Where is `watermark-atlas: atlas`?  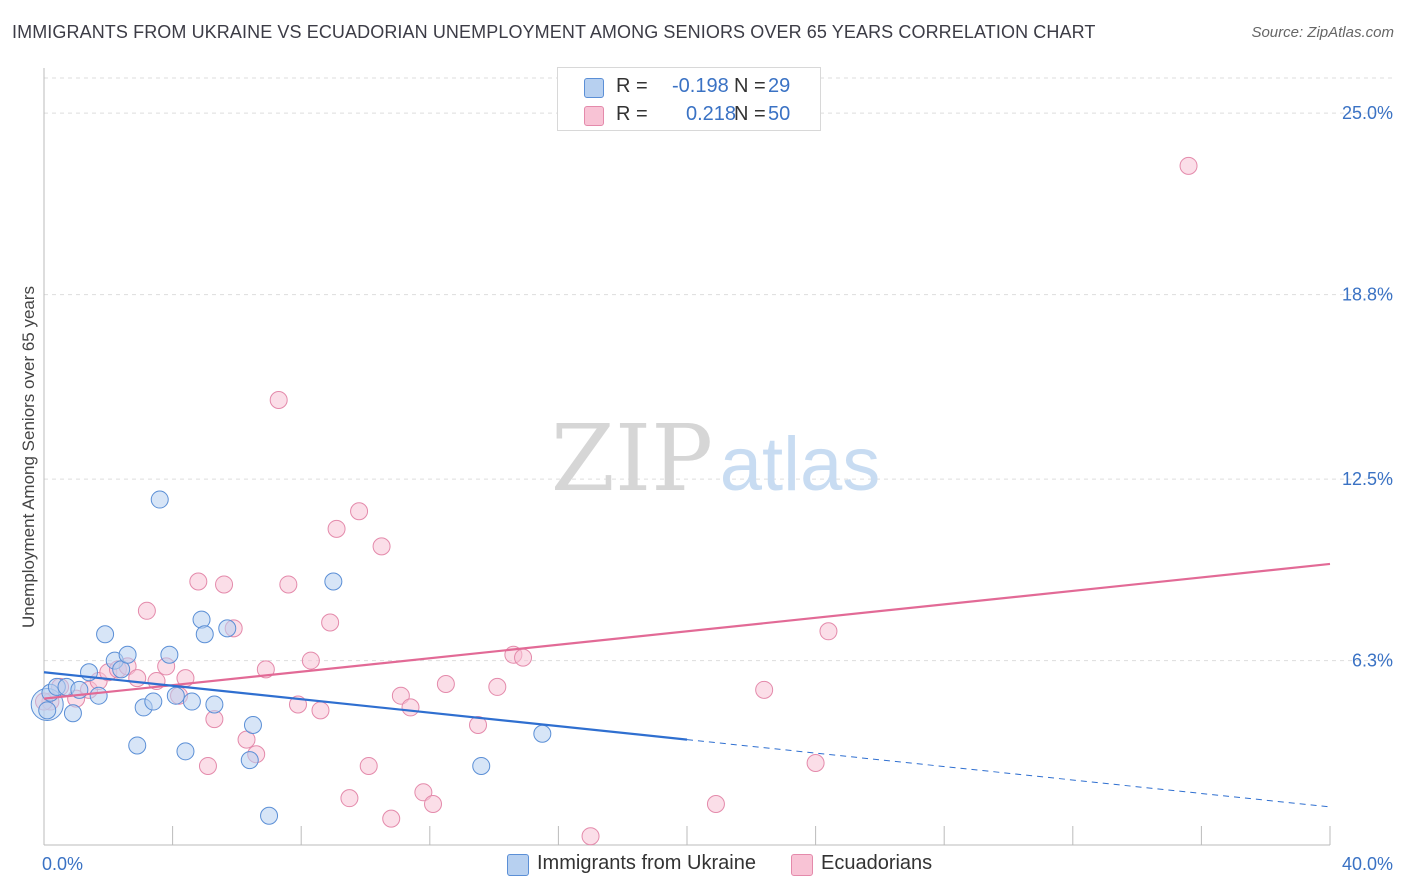
watermark-atlas: atlas is located at coordinates (800, 464).